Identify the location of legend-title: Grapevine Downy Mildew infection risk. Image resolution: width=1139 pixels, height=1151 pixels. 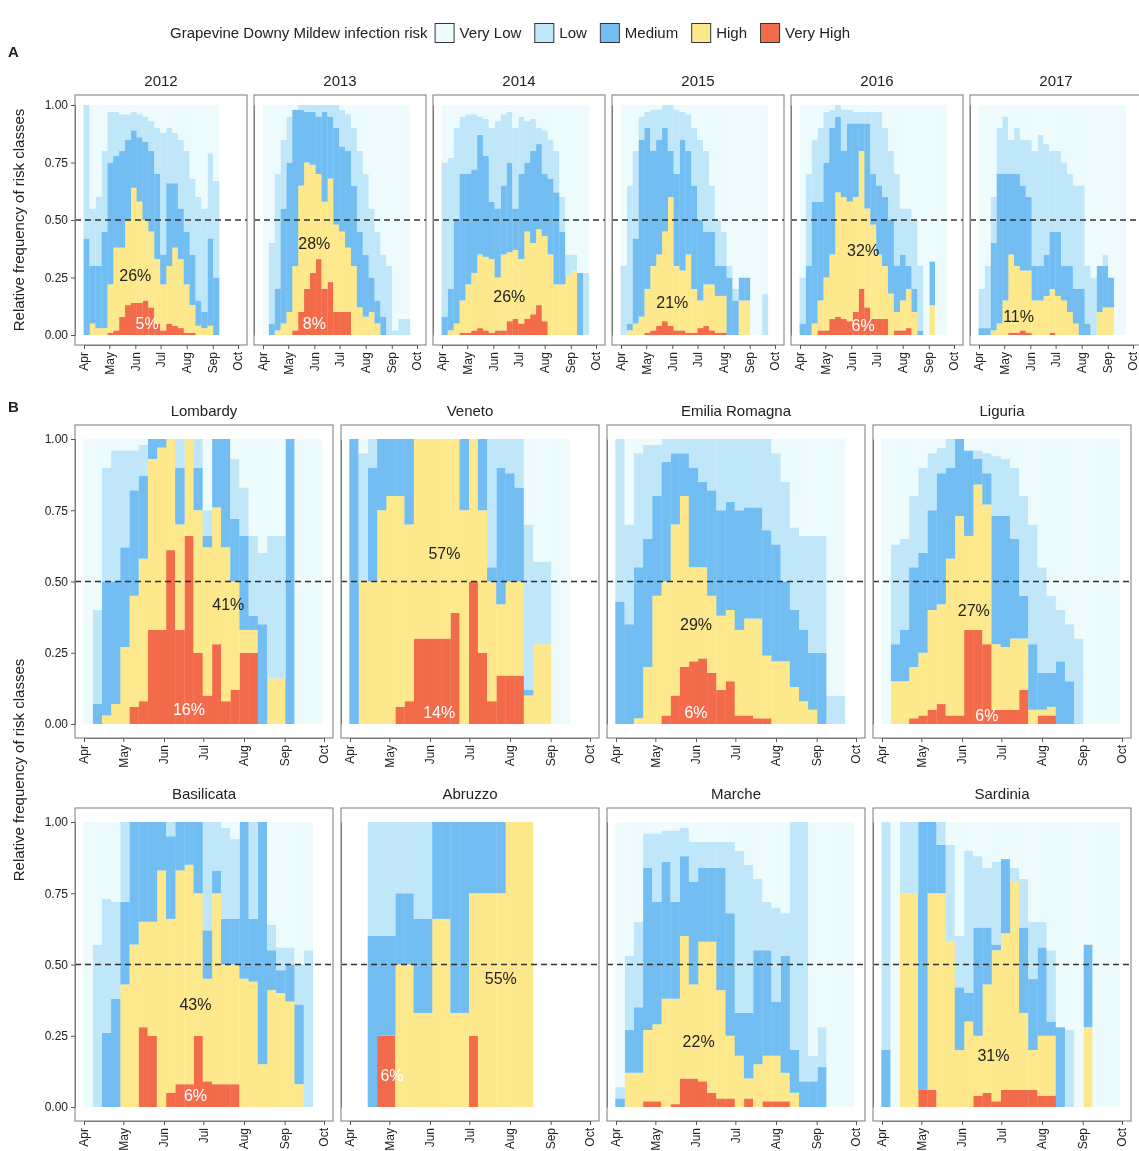
(299, 32).